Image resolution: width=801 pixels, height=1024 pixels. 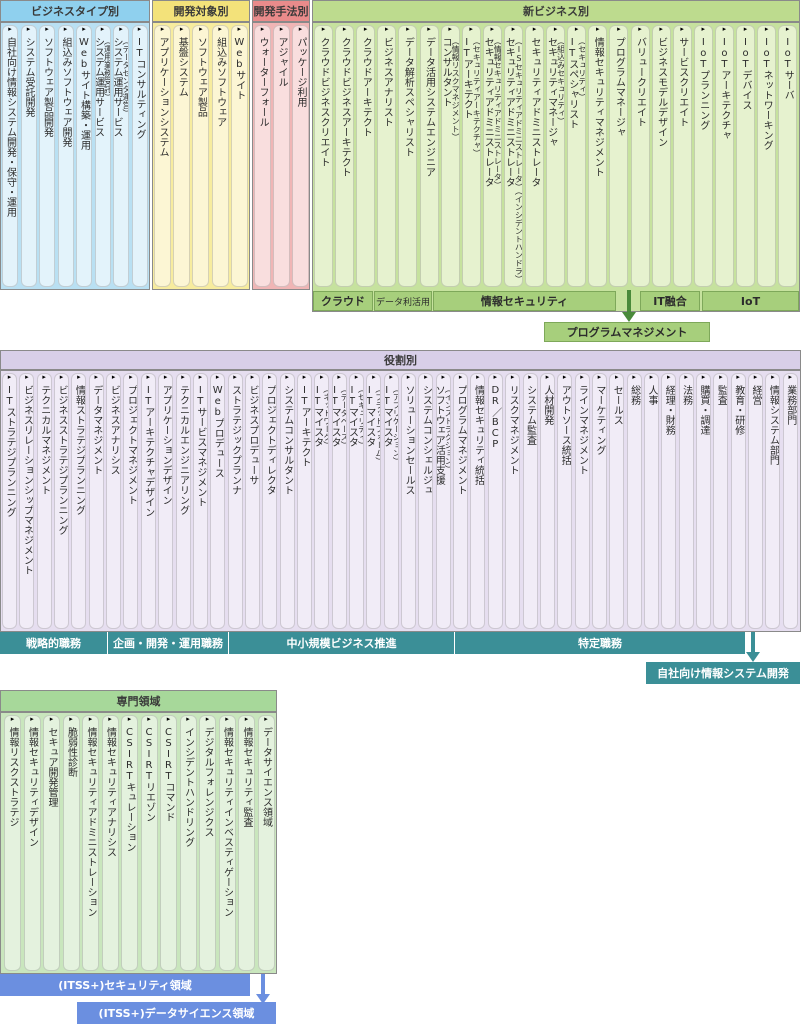 I want to click on list-item: ▸ ソフトウェア活用支援 （インストラクション）, so click(x=443, y=501).